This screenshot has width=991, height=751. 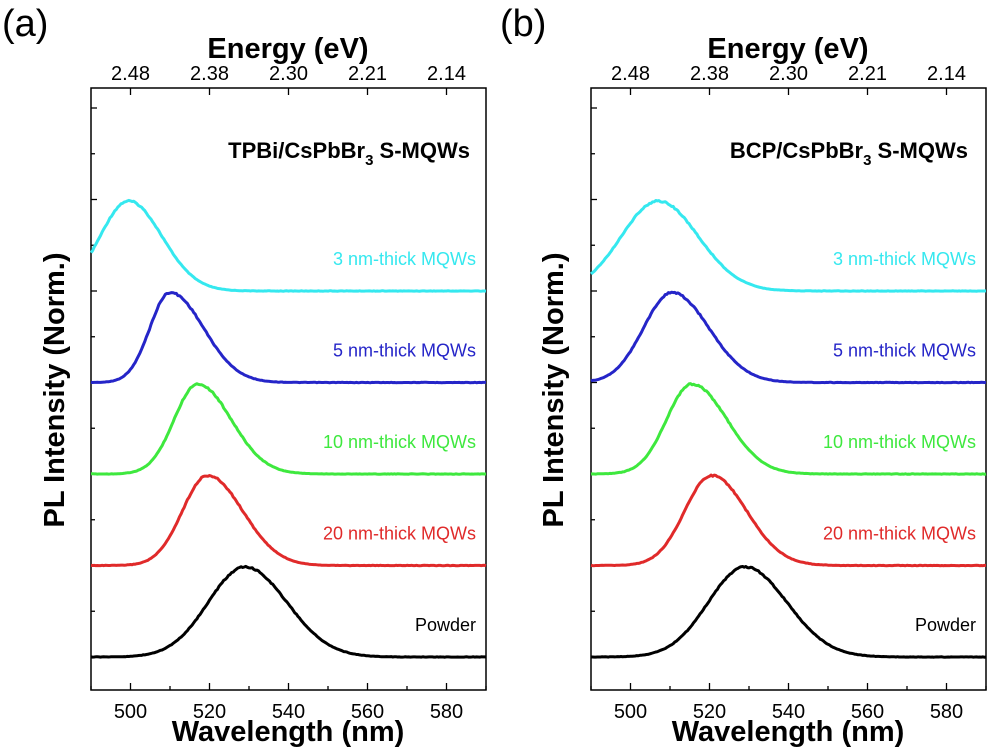 I want to click on panel-a-title: TPBi/CsPbBr3 S-MQWs, so click(x=349, y=153).